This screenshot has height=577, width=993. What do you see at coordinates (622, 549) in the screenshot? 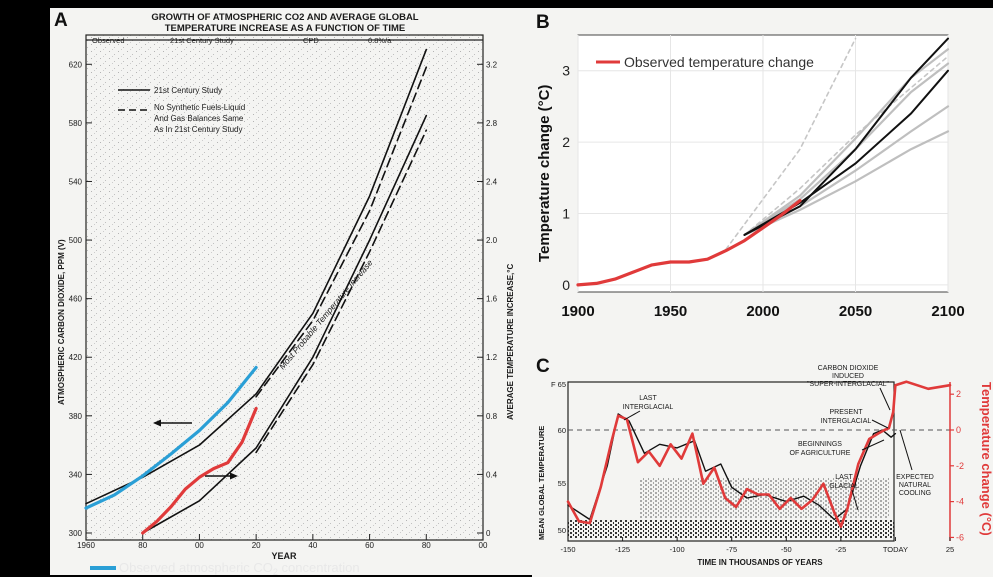
I see `panel-c-x-tick-label: -125` at bounding box center [622, 549].